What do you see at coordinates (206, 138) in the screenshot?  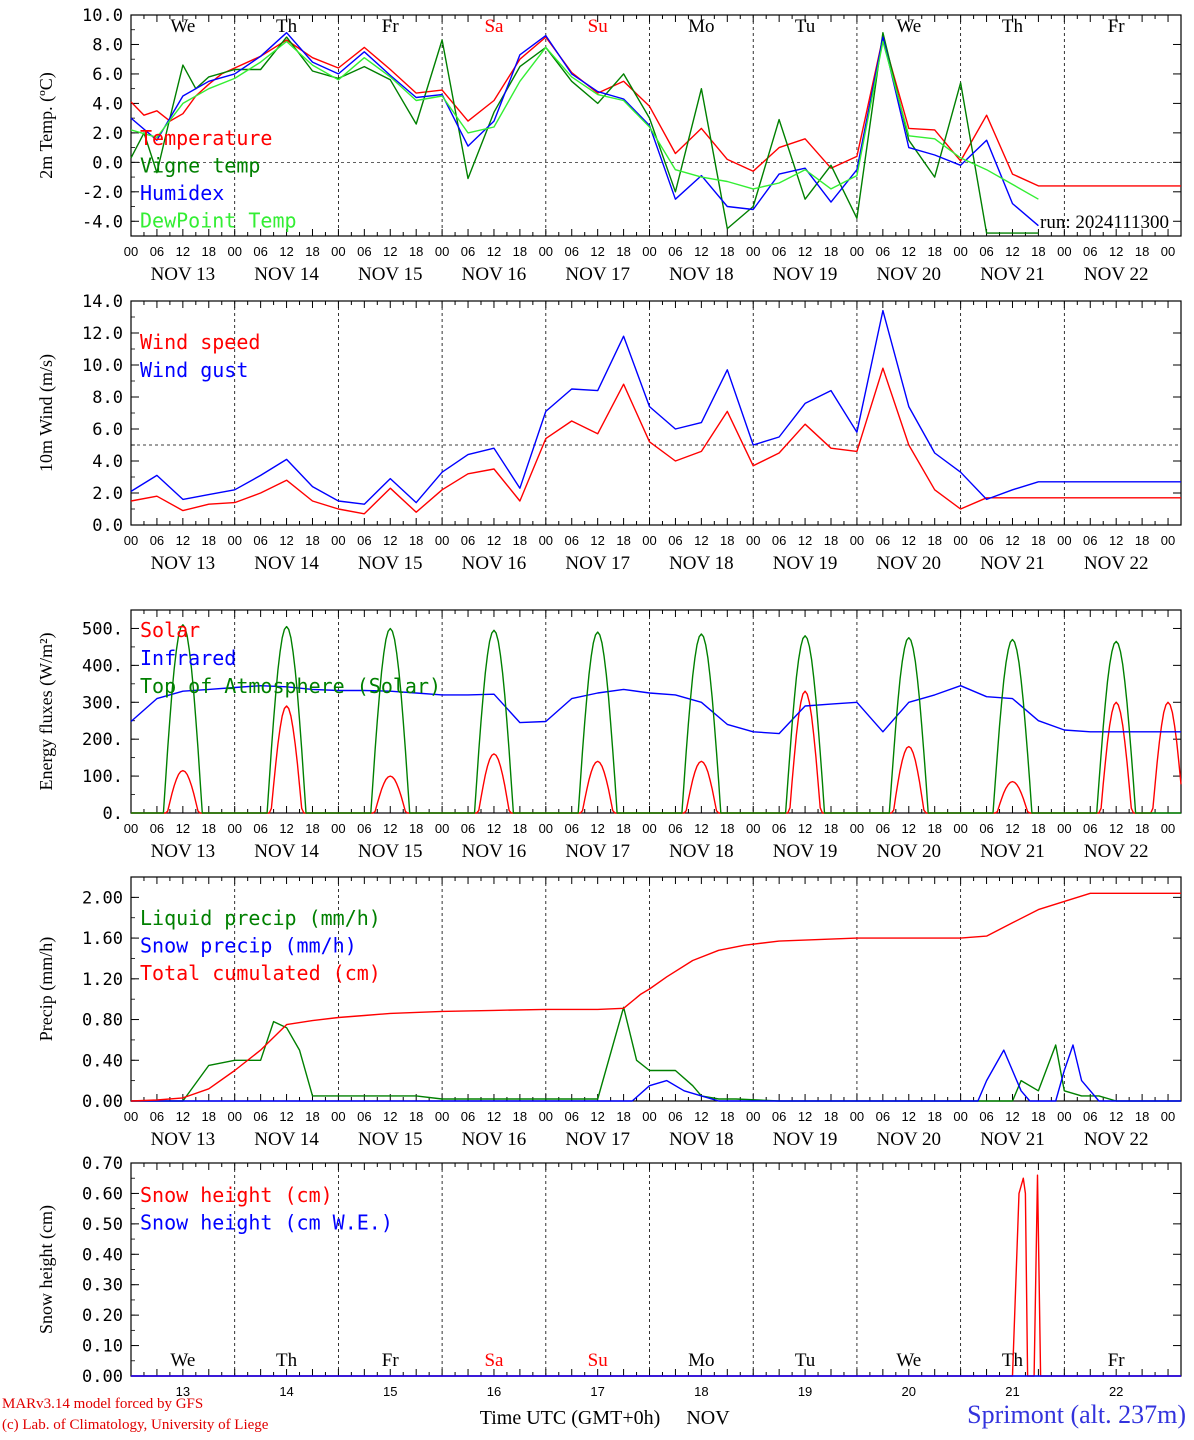 I see `legend-entry: Temperature` at bounding box center [206, 138].